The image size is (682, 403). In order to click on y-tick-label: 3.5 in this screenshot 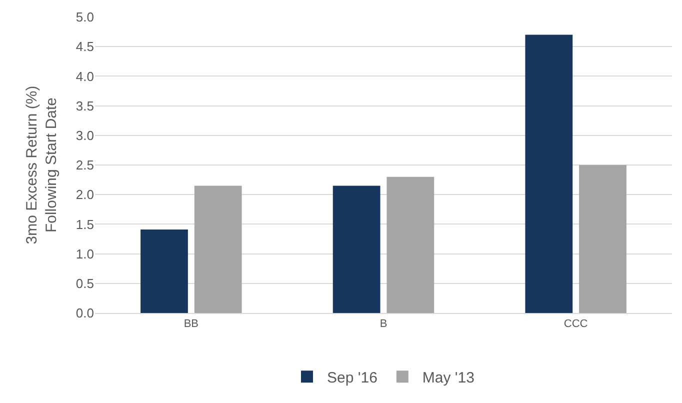, I will do `click(85, 106)`.